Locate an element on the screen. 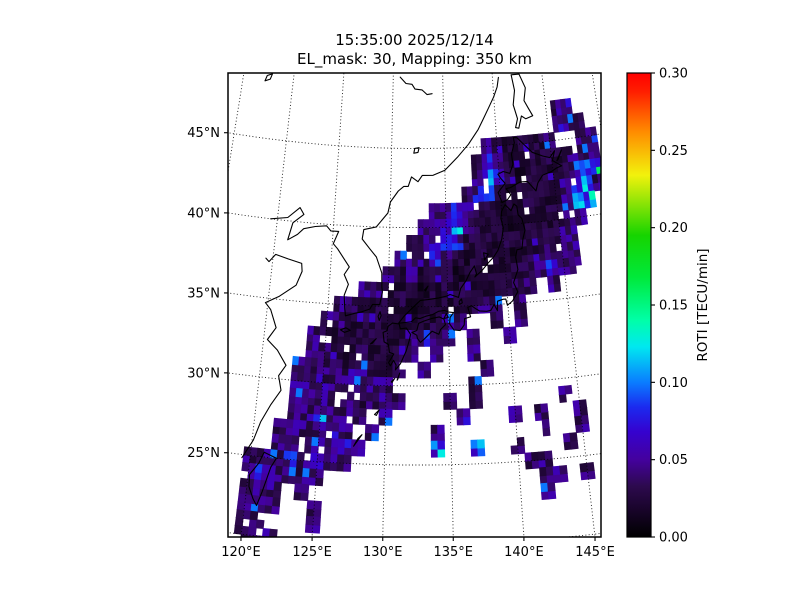  coastline-lake-biwa is located at coordinates (460, 302).